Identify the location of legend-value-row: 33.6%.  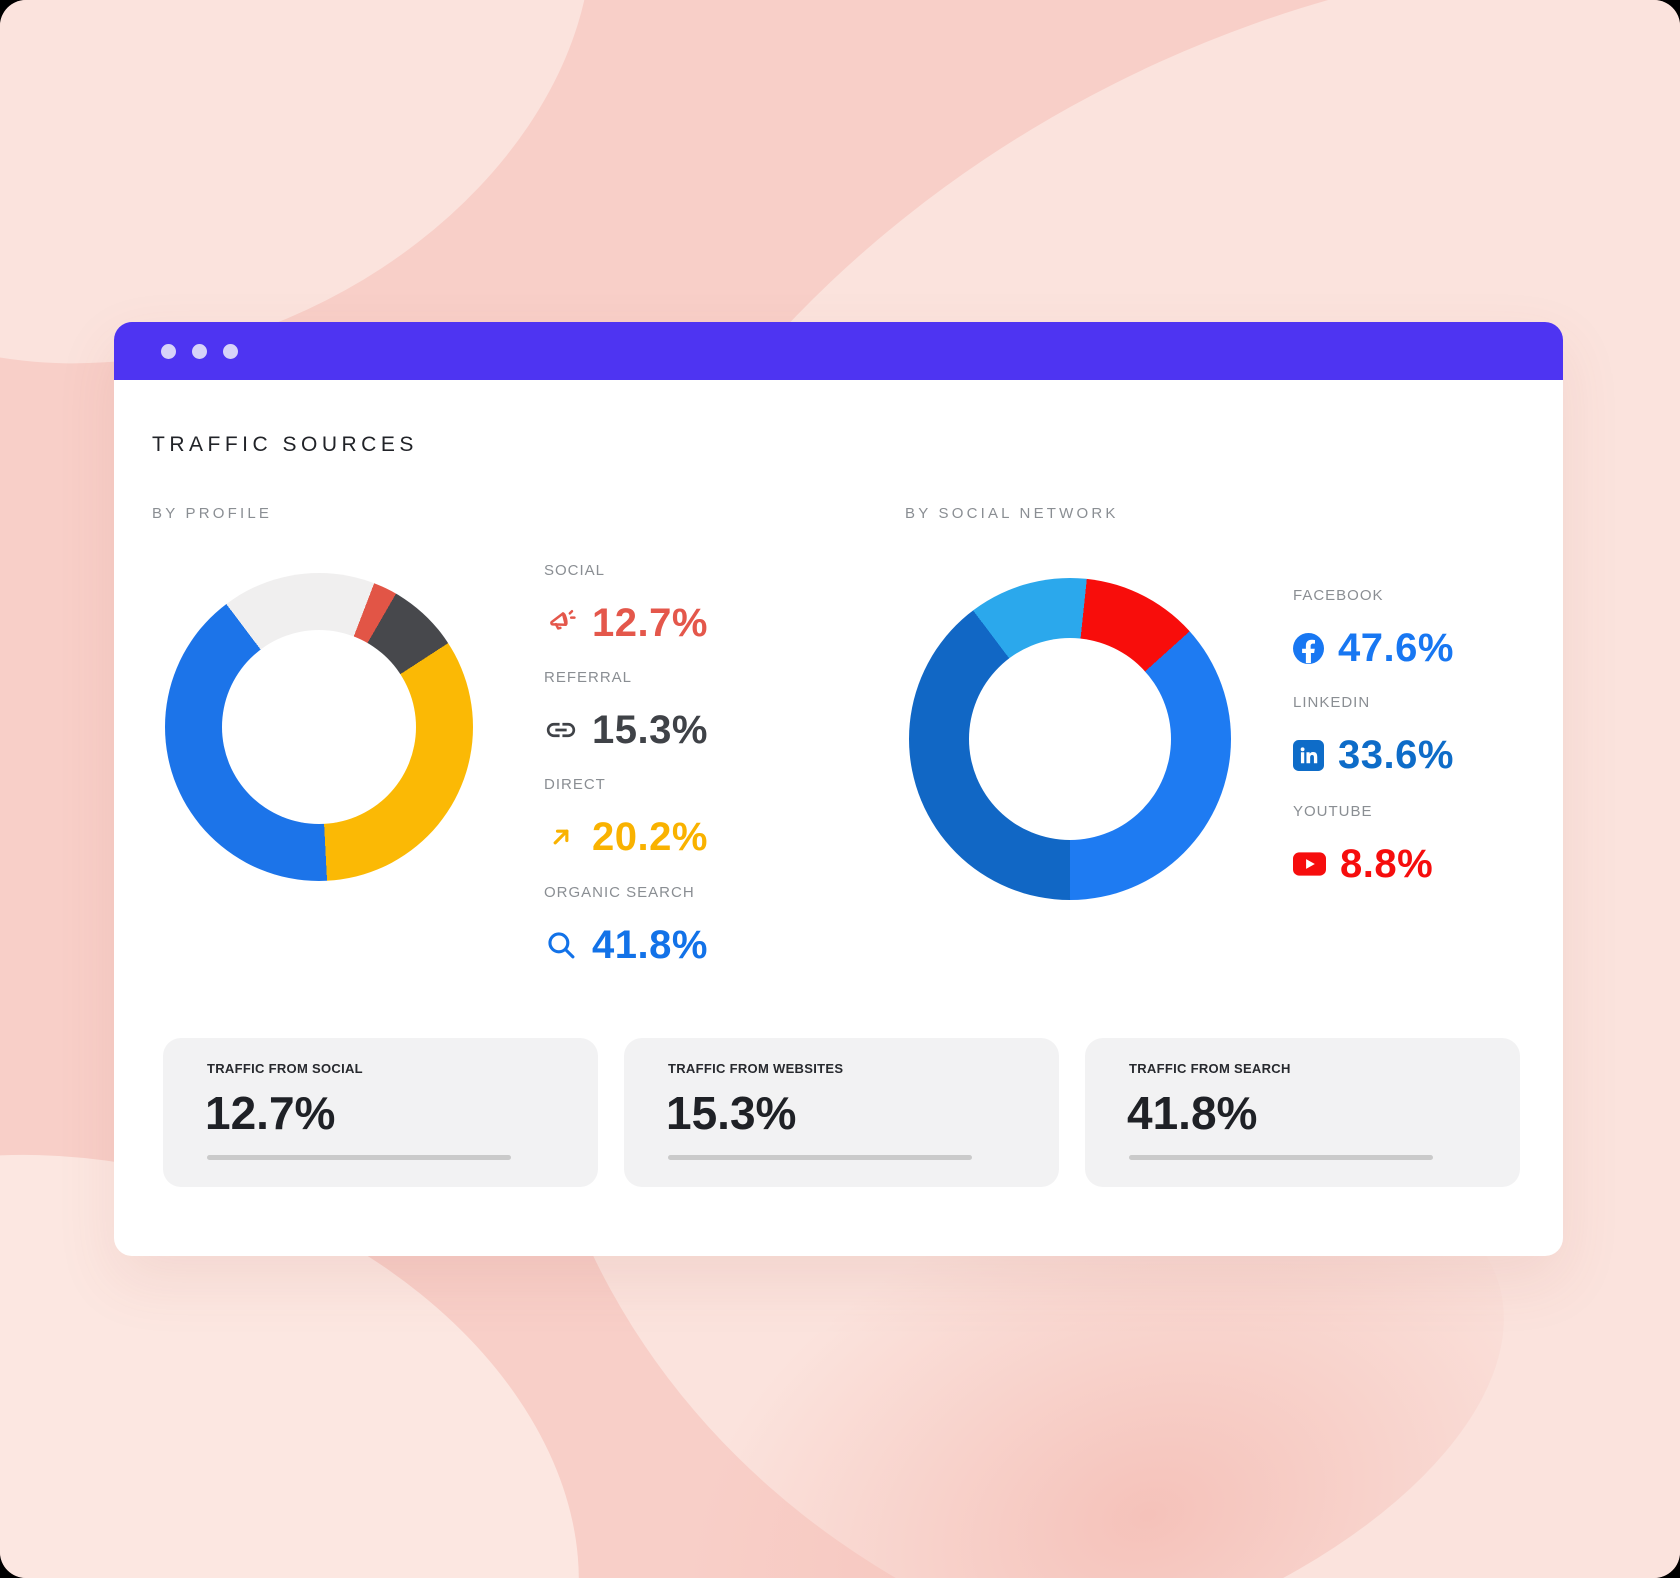
(1373, 755).